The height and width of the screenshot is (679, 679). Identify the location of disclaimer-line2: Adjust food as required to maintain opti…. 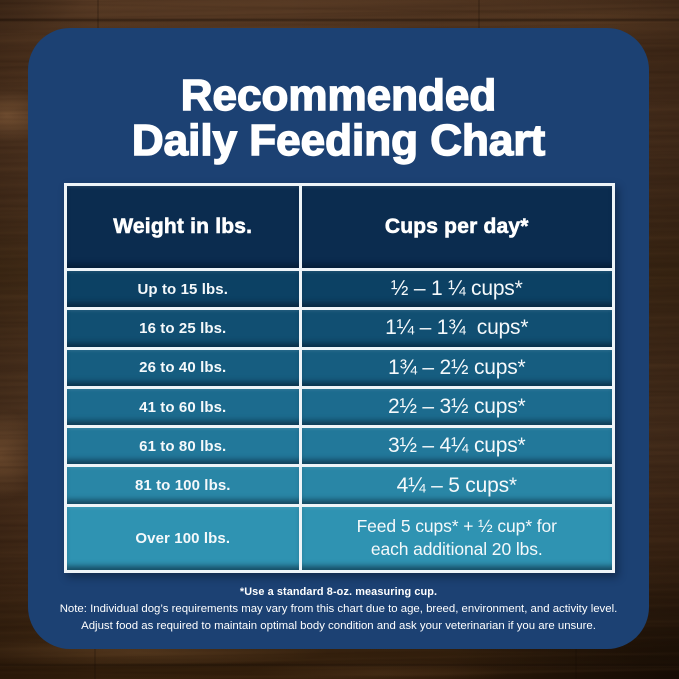
(338, 626).